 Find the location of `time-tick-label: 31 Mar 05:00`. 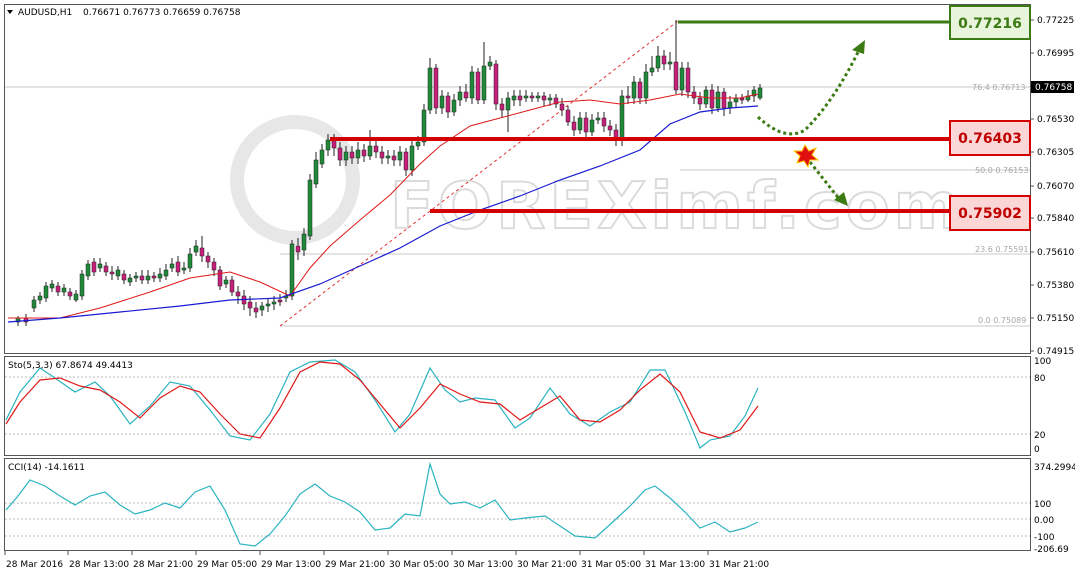

time-tick-label: 31 Mar 05:00 is located at coordinates (611, 565).